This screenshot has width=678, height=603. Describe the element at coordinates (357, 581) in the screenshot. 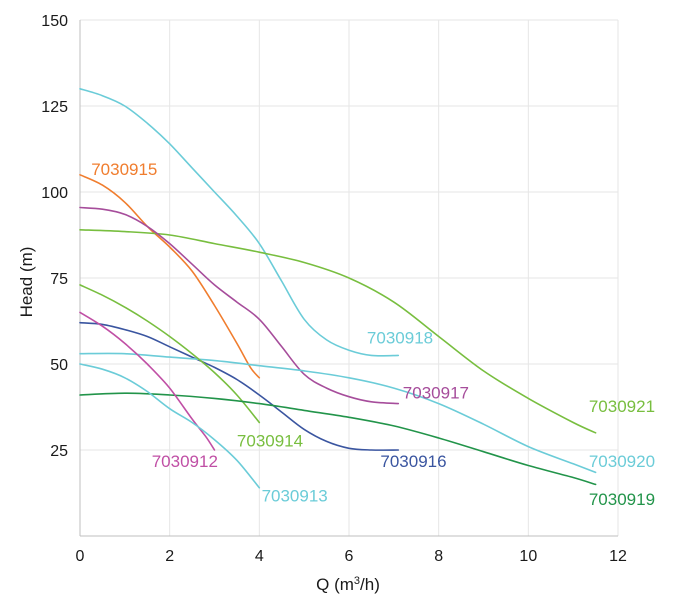

I see `x-axis-title-sup: 3` at that location.